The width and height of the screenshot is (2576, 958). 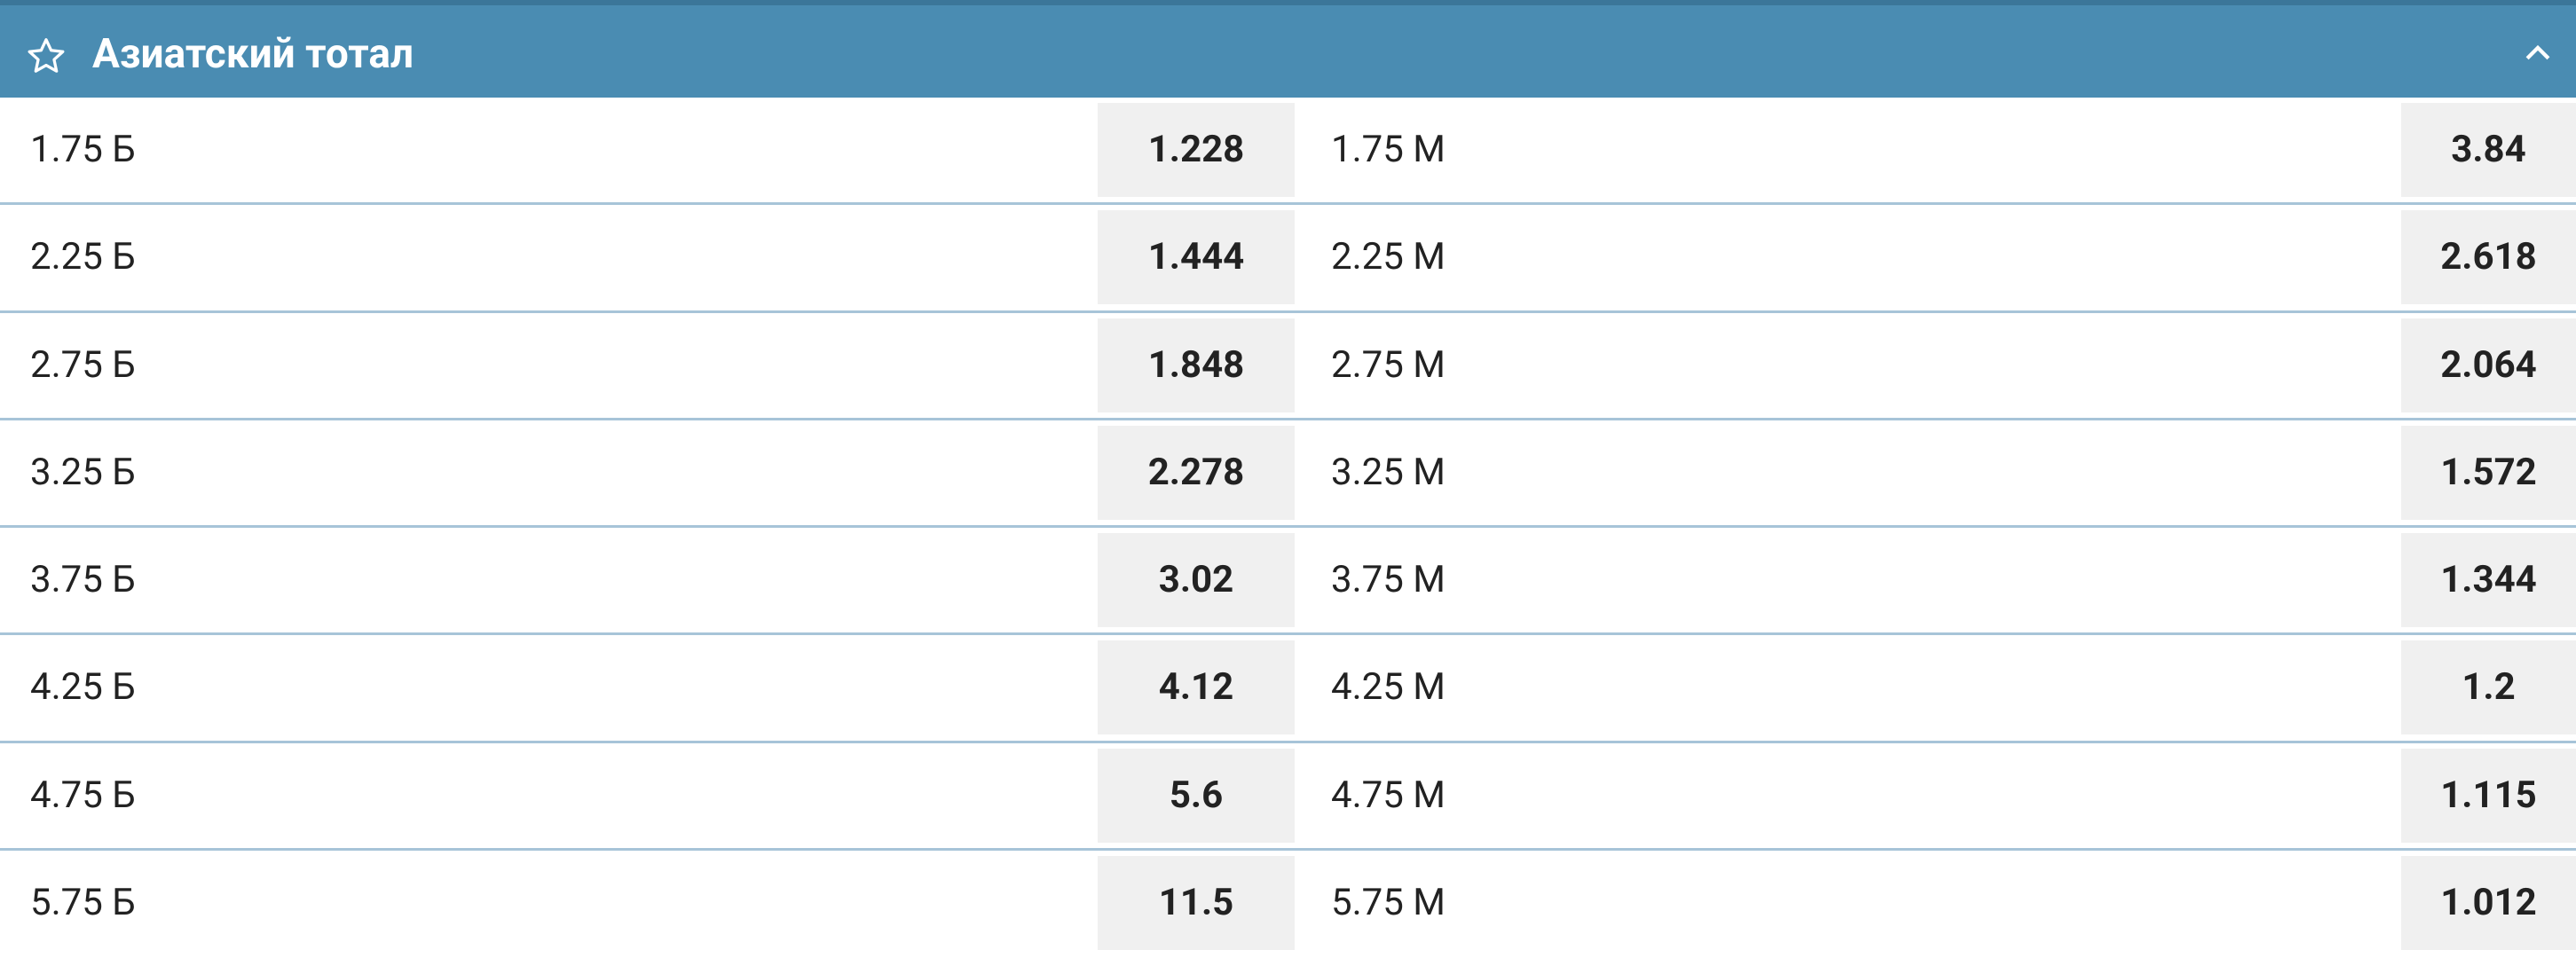 I want to click on odds-row: 1.75 Б 1.228 1.75 М 3.84, so click(x=1288, y=152).